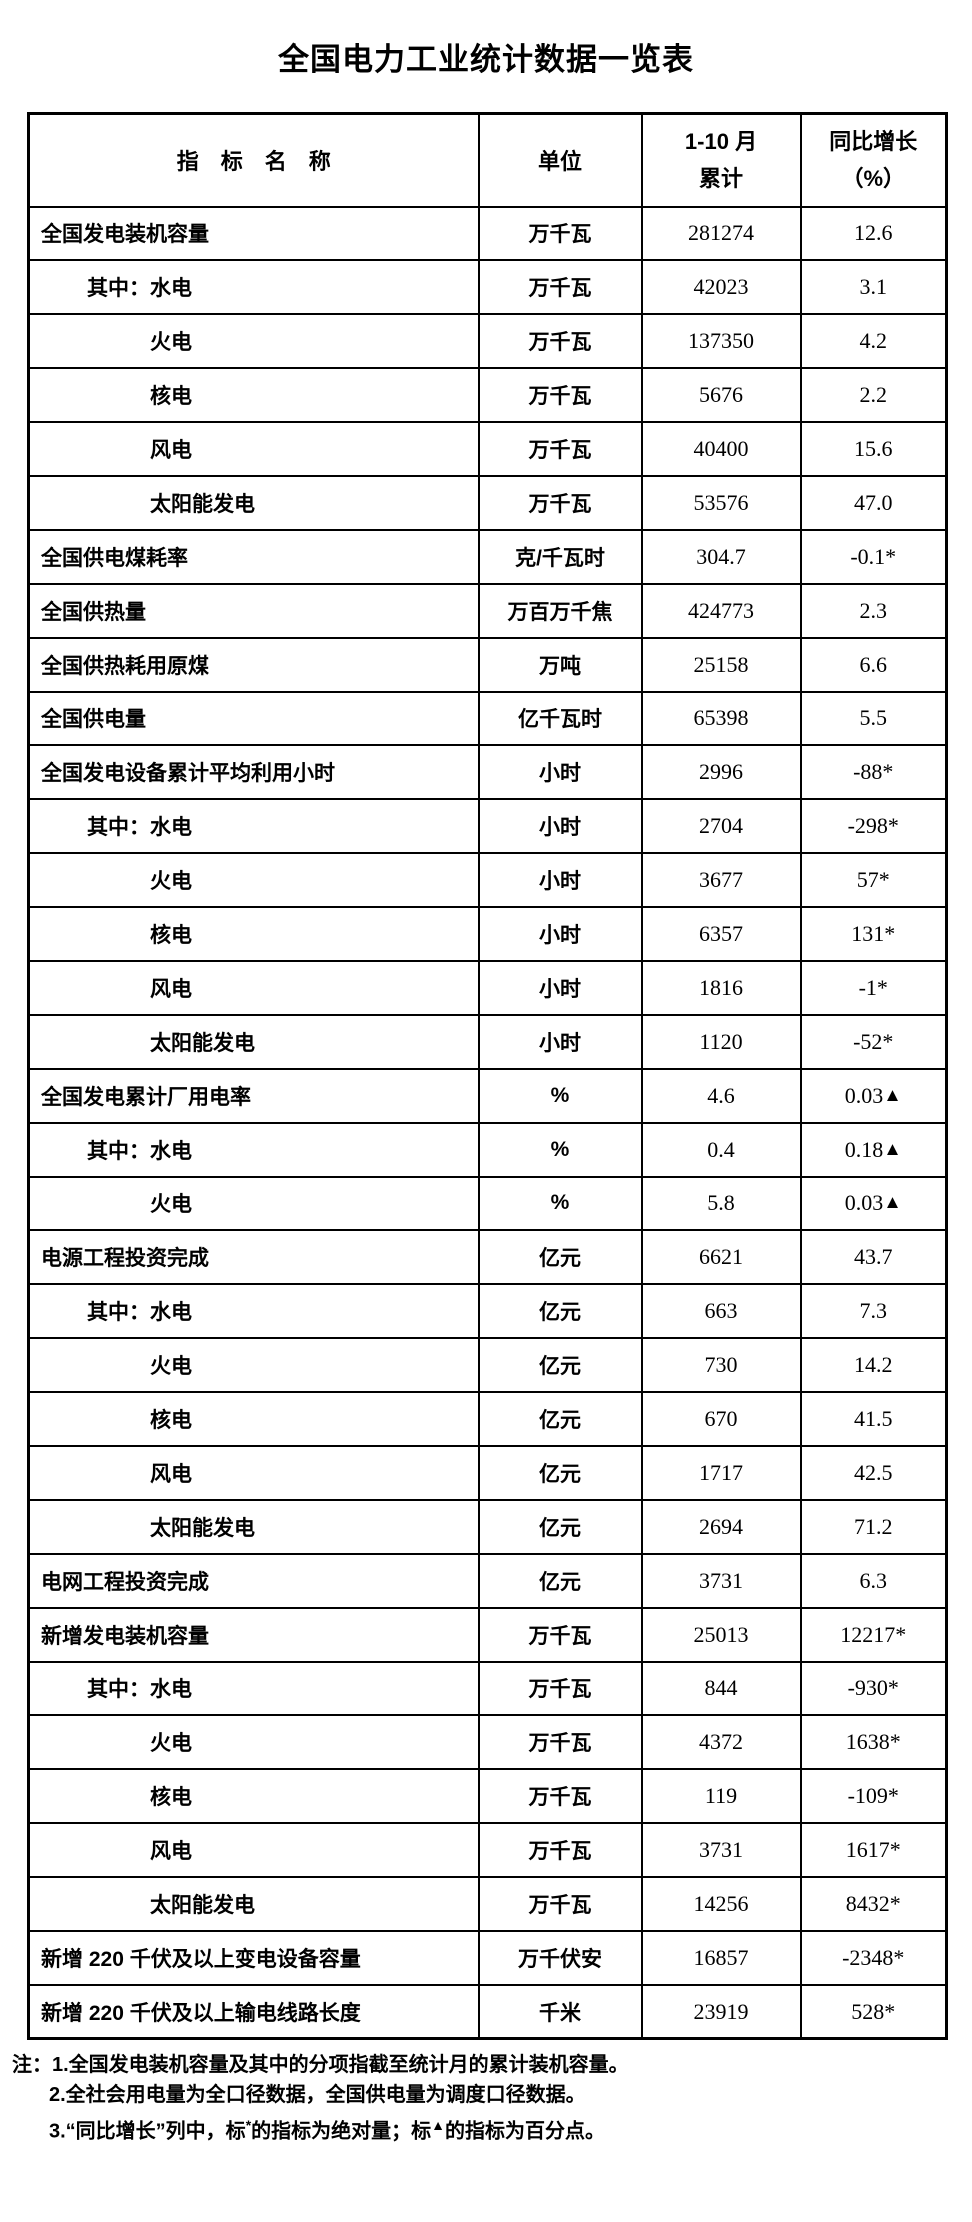 This screenshot has width=972, height=2222. Describe the element at coordinates (721, 1904) in the screenshot. I see `value-cell: 14256` at that location.